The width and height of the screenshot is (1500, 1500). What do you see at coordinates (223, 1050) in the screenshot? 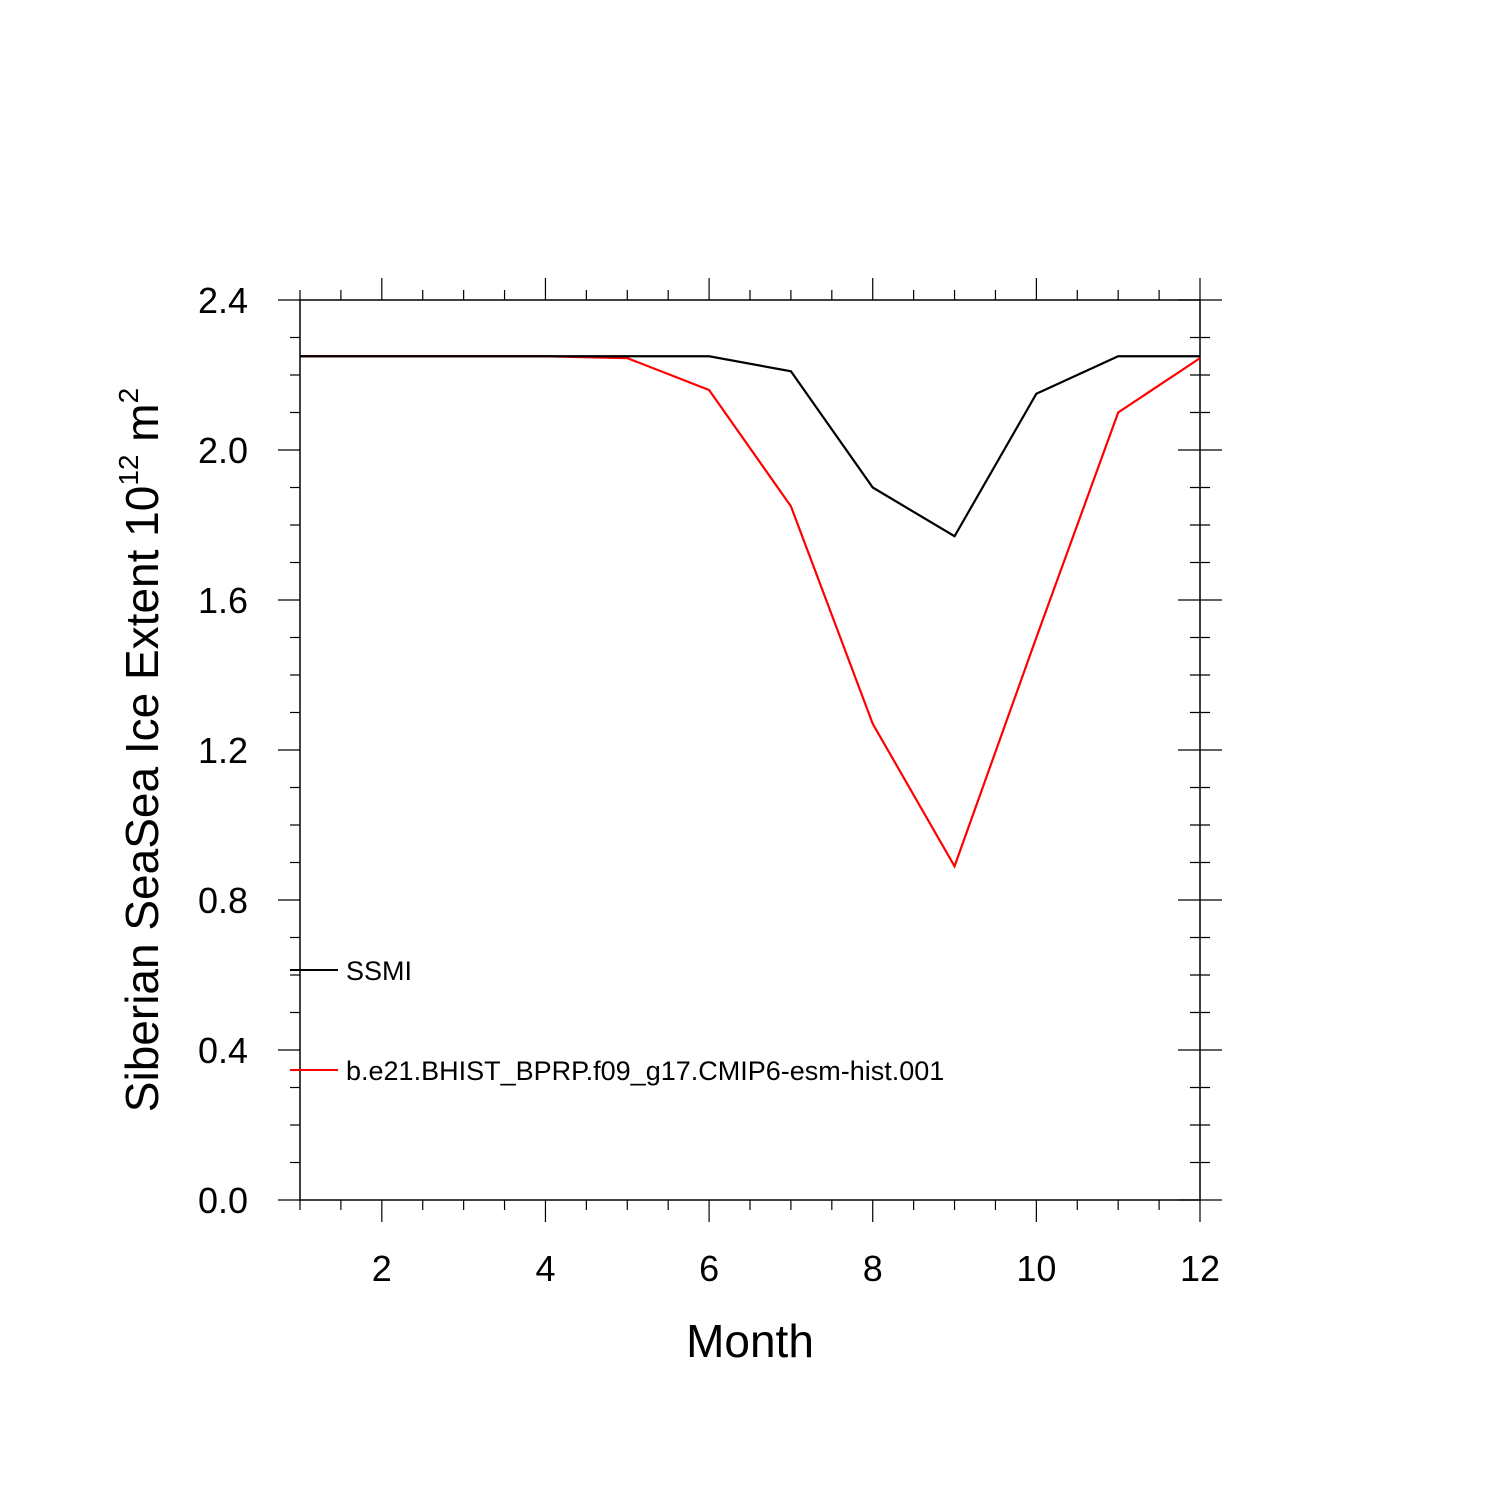
I see `y-tick-label: 0.4` at bounding box center [223, 1050].